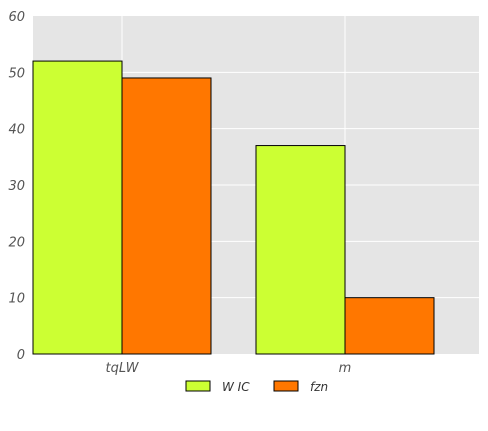  What do you see at coordinates (16, 242) in the screenshot?
I see `y-tick-label: 20` at bounding box center [16, 242].